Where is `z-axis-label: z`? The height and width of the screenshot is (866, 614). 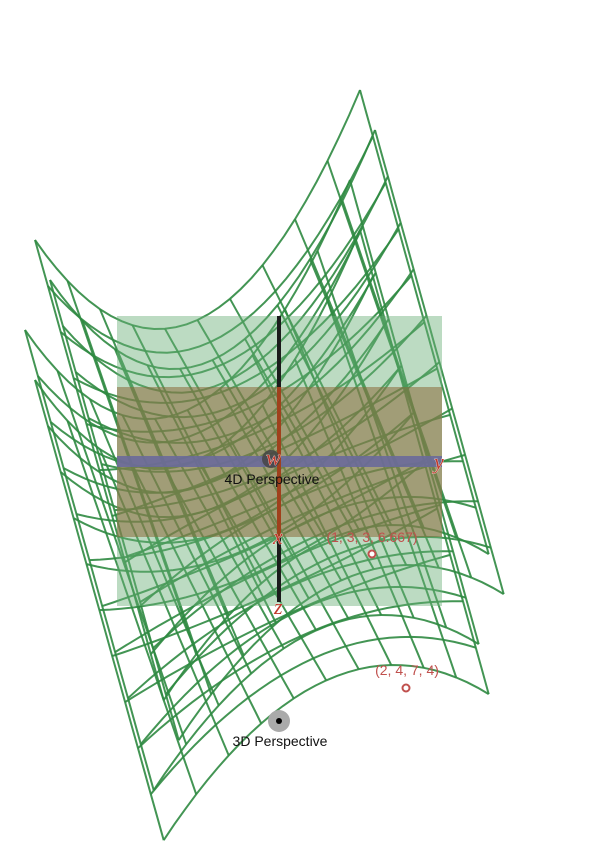
z-axis-label: z is located at coordinates (278, 606).